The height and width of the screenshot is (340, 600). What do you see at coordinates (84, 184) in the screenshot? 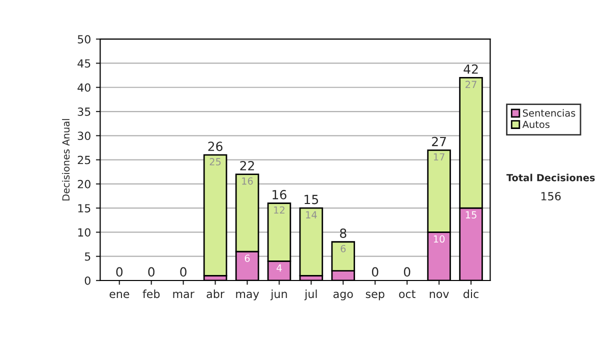
I see `y-tick-label: 20` at bounding box center [84, 184].